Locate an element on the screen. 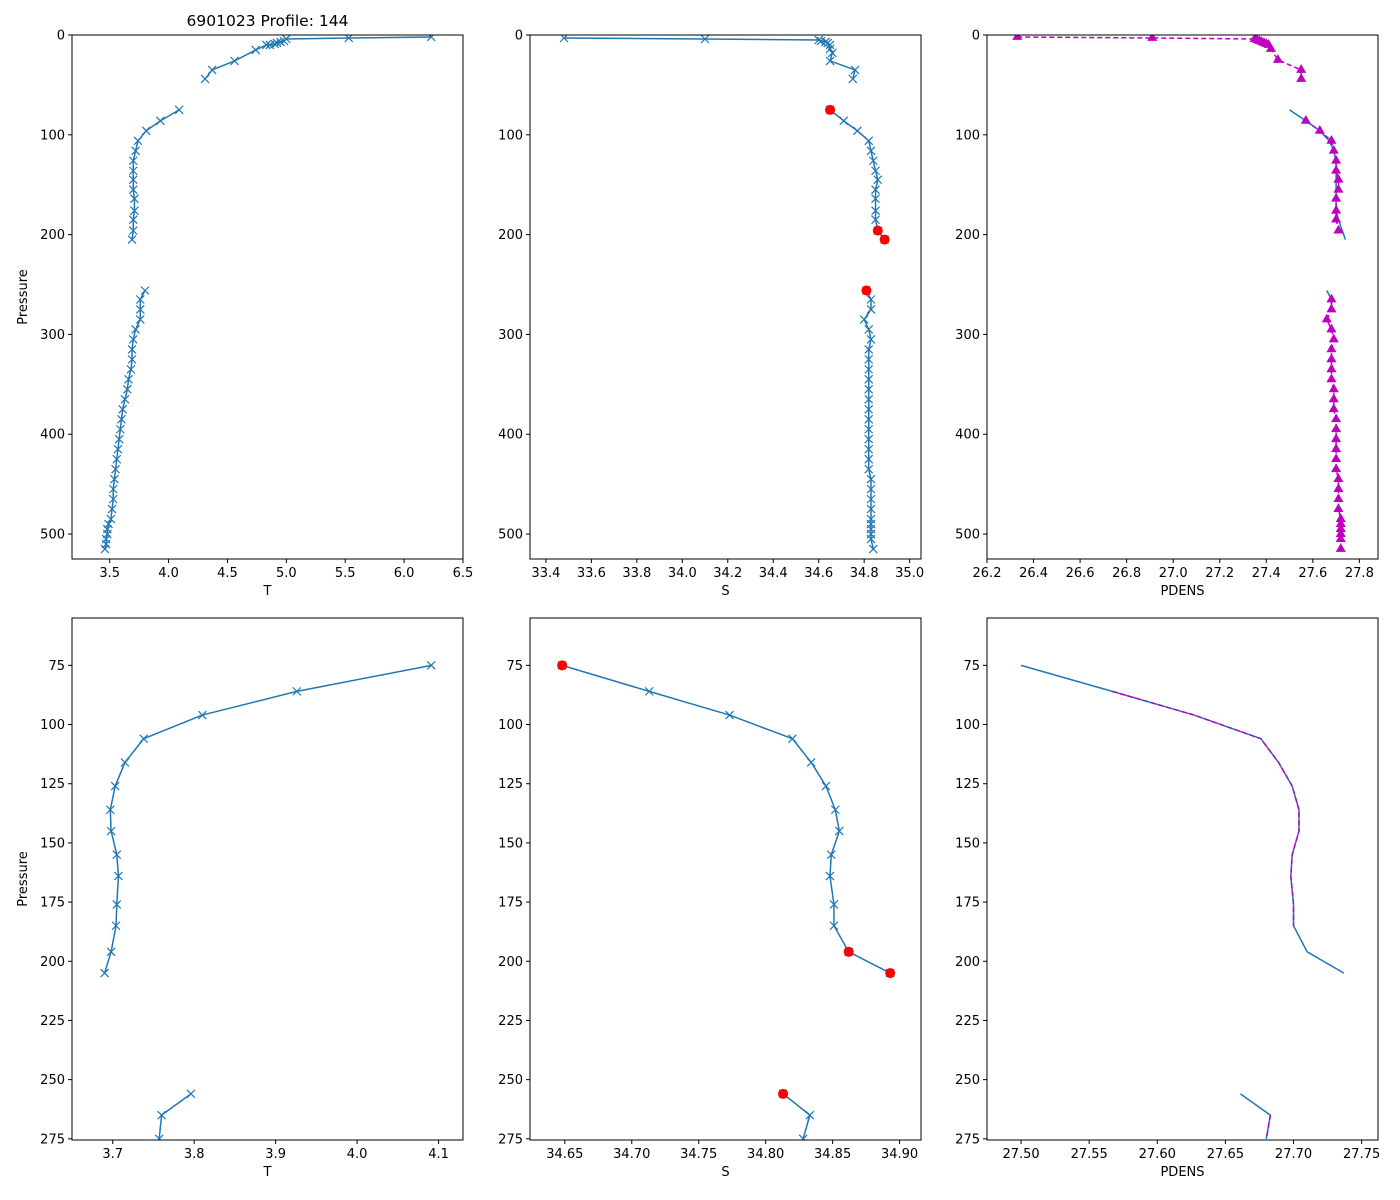 The width and height of the screenshot is (1400, 1200). x-axis-label: T is located at coordinates (267, 1172).